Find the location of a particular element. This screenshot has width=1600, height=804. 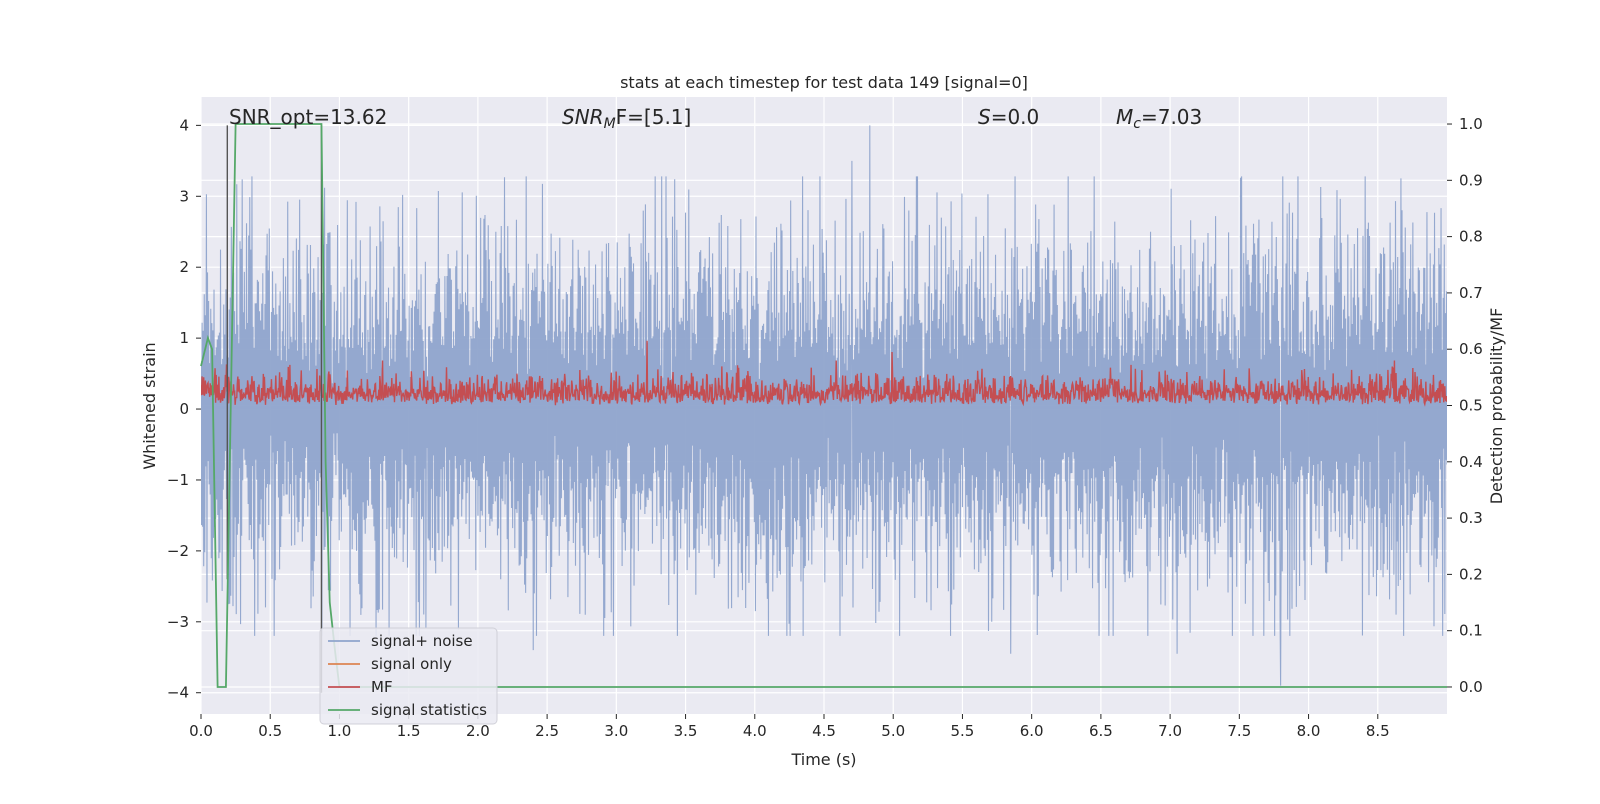

y-right-tick-label-7: 0.7 is located at coordinates (1471, 293).